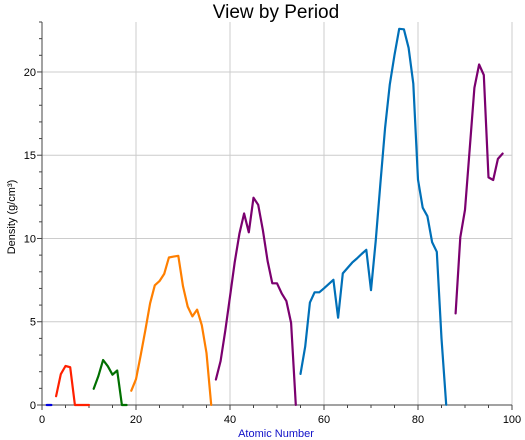  Describe the element at coordinates (324, 420) in the screenshot. I see `x-tick-label: 60` at that location.